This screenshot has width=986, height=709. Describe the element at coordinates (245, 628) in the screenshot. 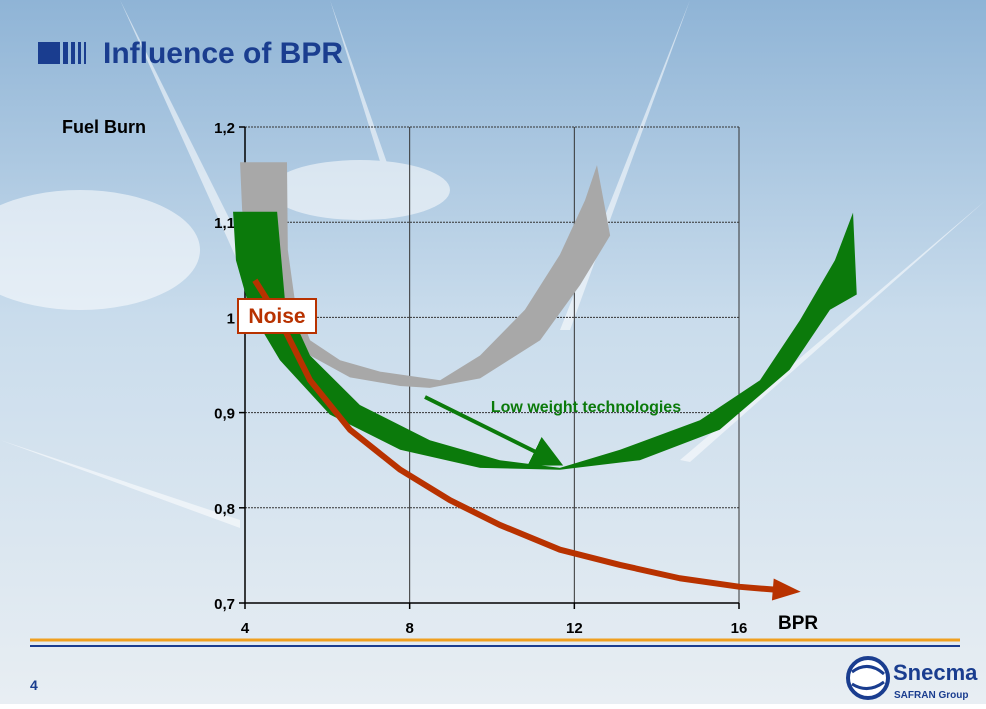

I see `x-tick-label: 4` at that location.